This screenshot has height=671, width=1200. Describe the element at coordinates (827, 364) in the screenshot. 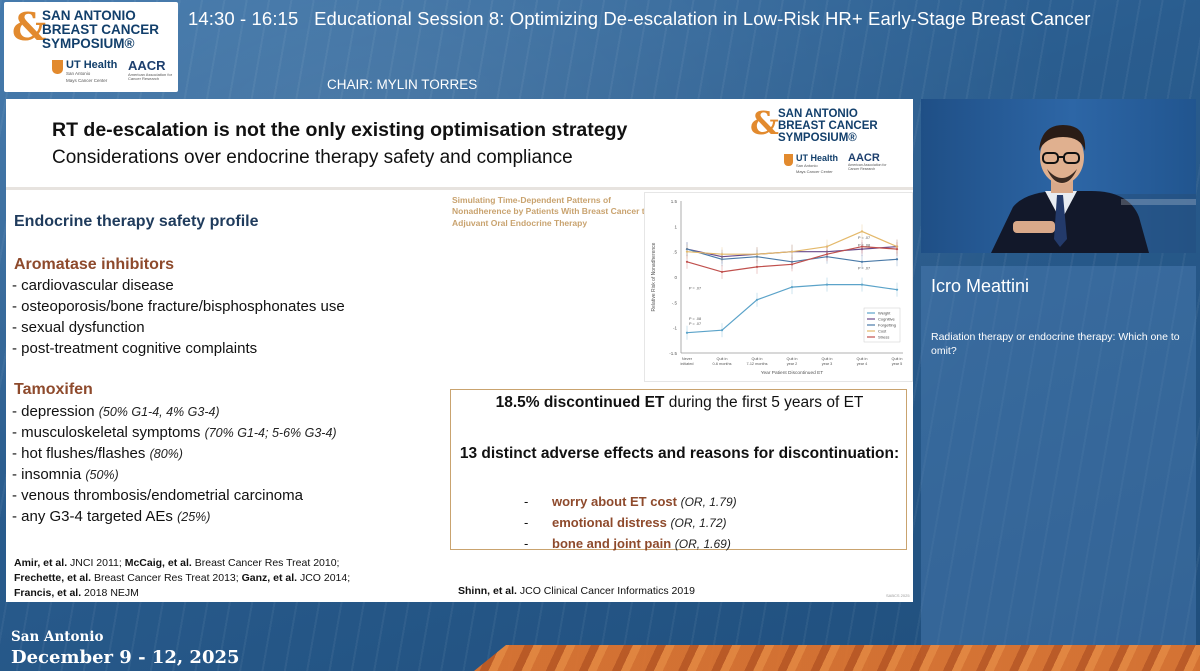

I see `x-tick-label: year 3` at that location.